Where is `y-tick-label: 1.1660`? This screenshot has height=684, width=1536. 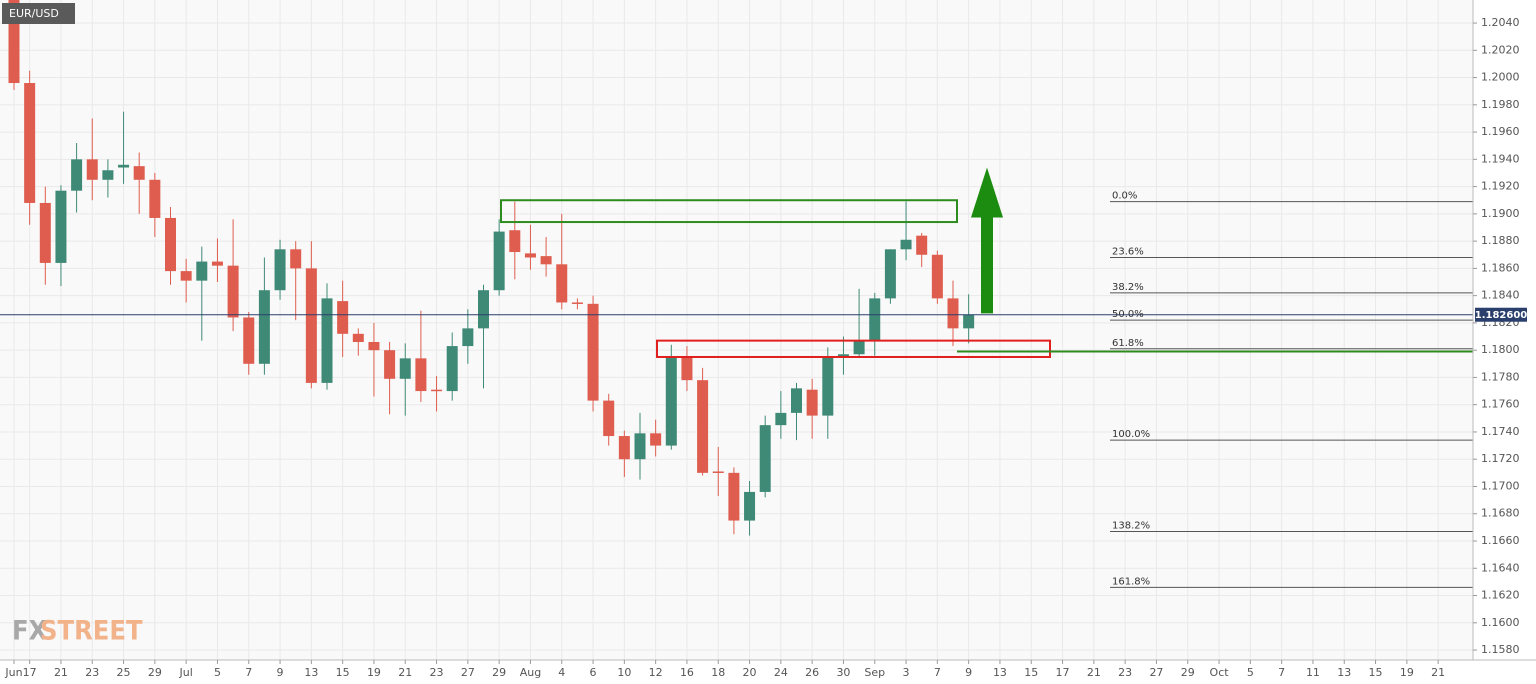 y-tick-label: 1.1660 is located at coordinates (1500, 540).